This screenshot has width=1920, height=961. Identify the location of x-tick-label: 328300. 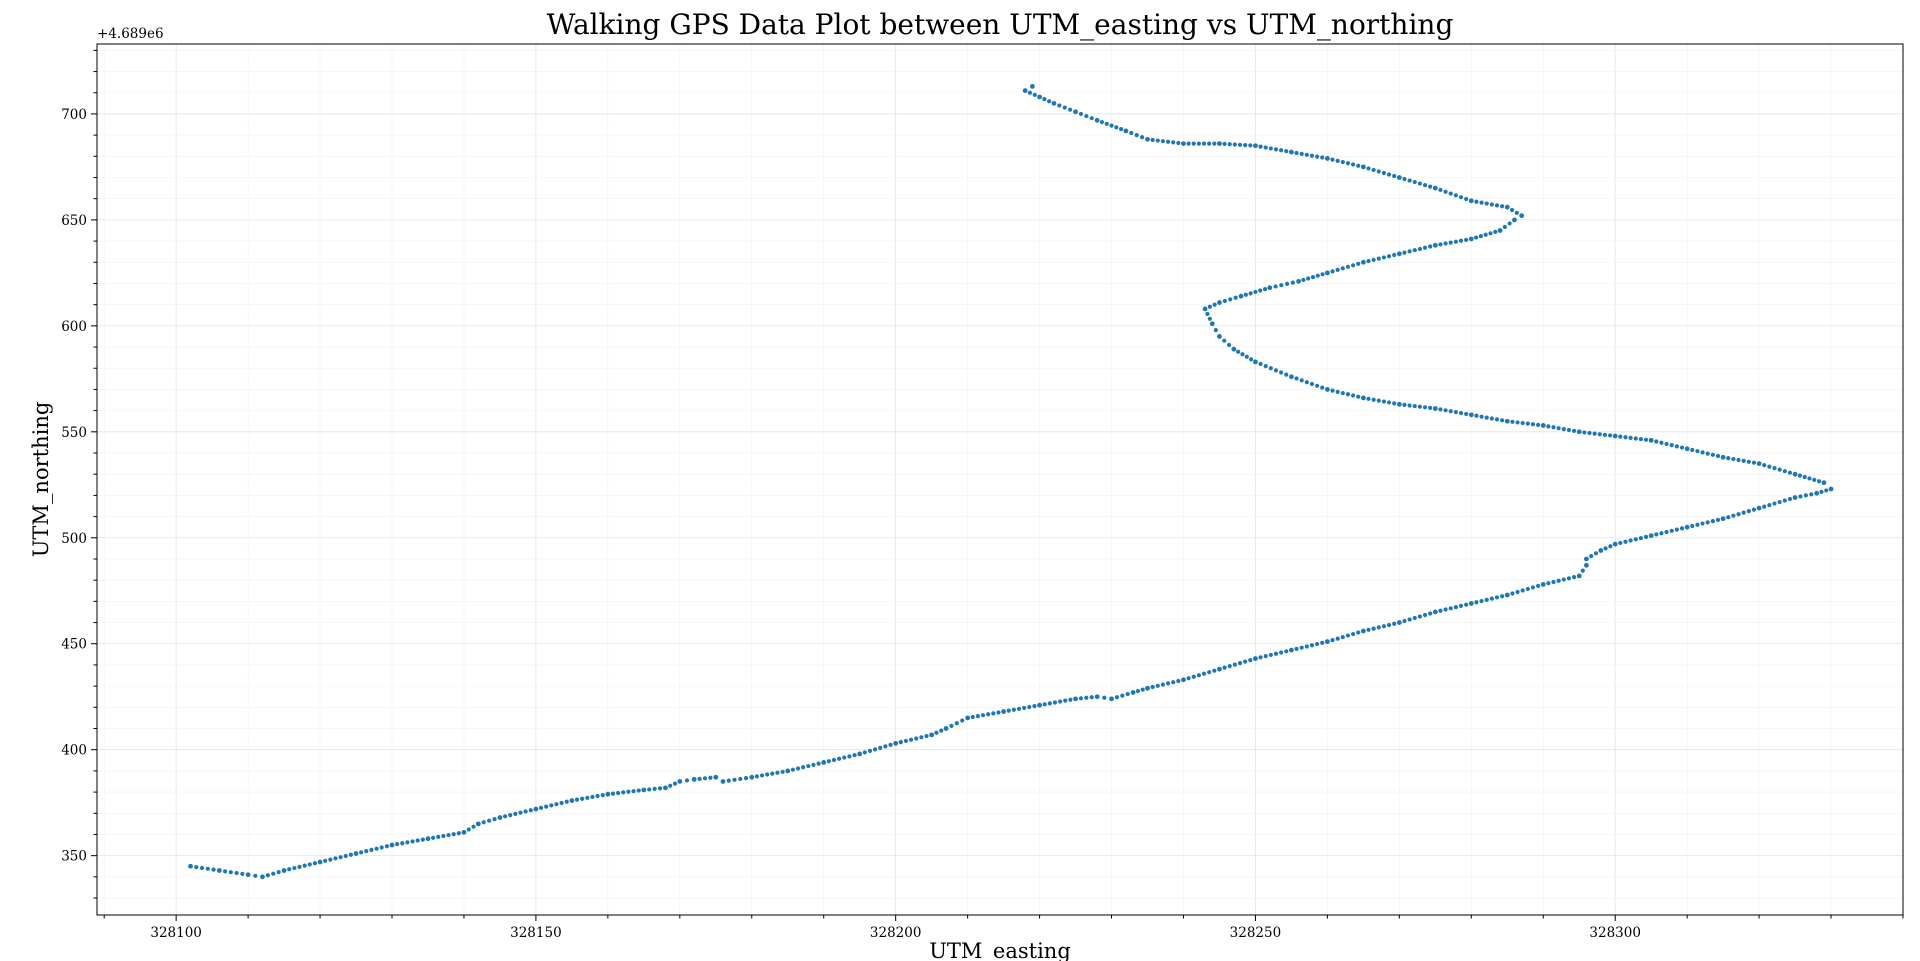
(1615, 933).